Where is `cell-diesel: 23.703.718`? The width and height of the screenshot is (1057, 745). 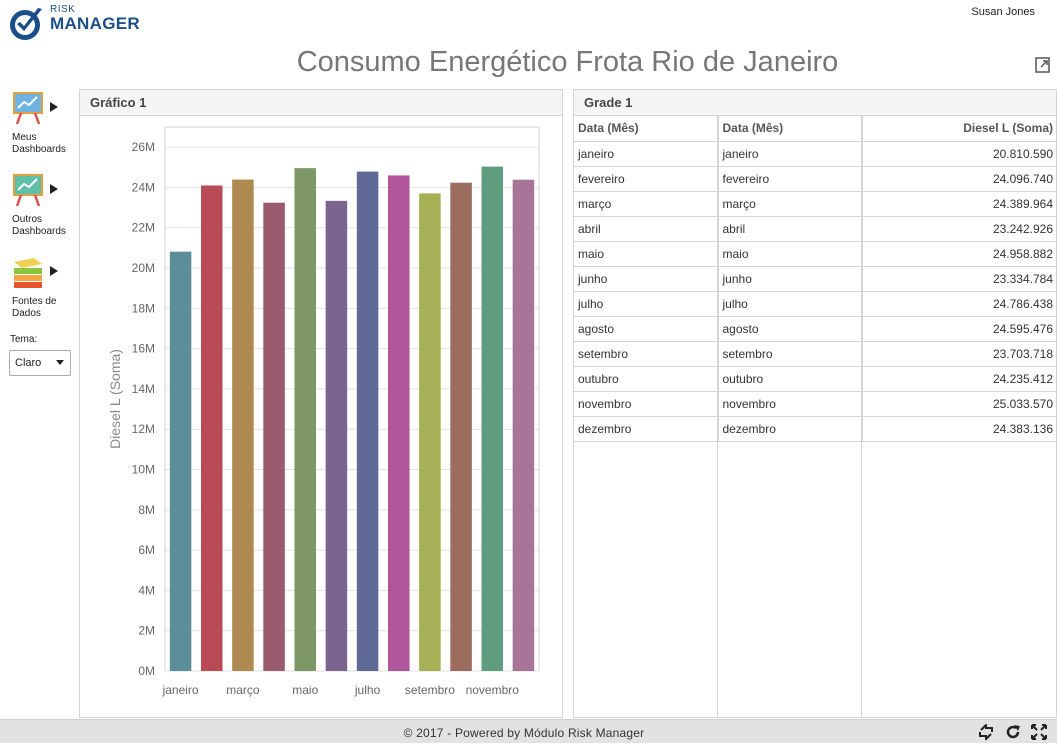 cell-diesel: 23.703.718 is located at coordinates (959, 354).